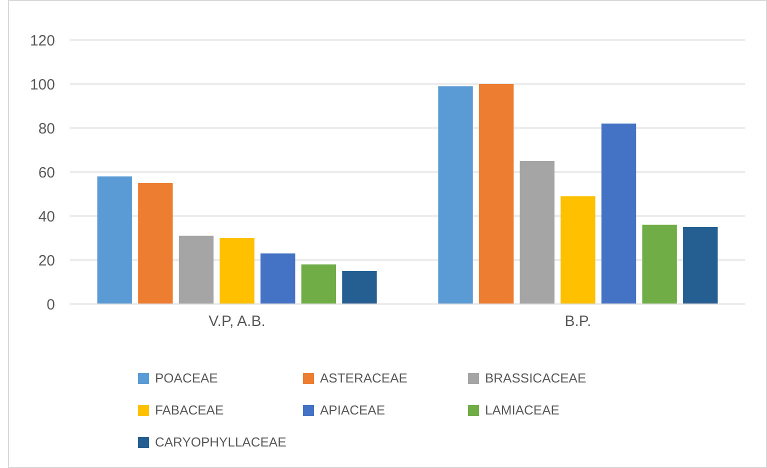 This screenshot has width=767, height=468. Describe the element at coordinates (42, 41) in the screenshot. I see `y-tick-label: 120` at that location.